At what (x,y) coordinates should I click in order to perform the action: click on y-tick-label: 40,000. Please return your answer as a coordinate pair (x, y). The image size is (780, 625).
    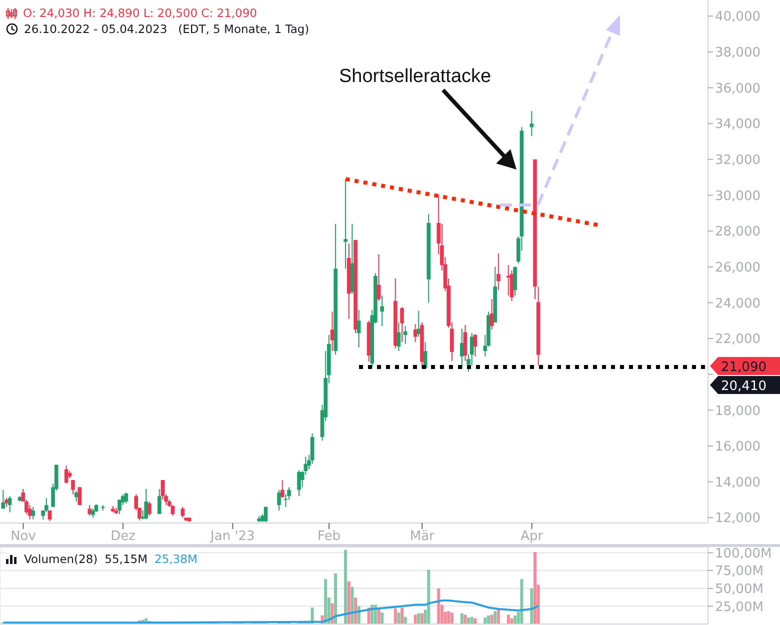
    Looking at the image, I should click on (737, 17).